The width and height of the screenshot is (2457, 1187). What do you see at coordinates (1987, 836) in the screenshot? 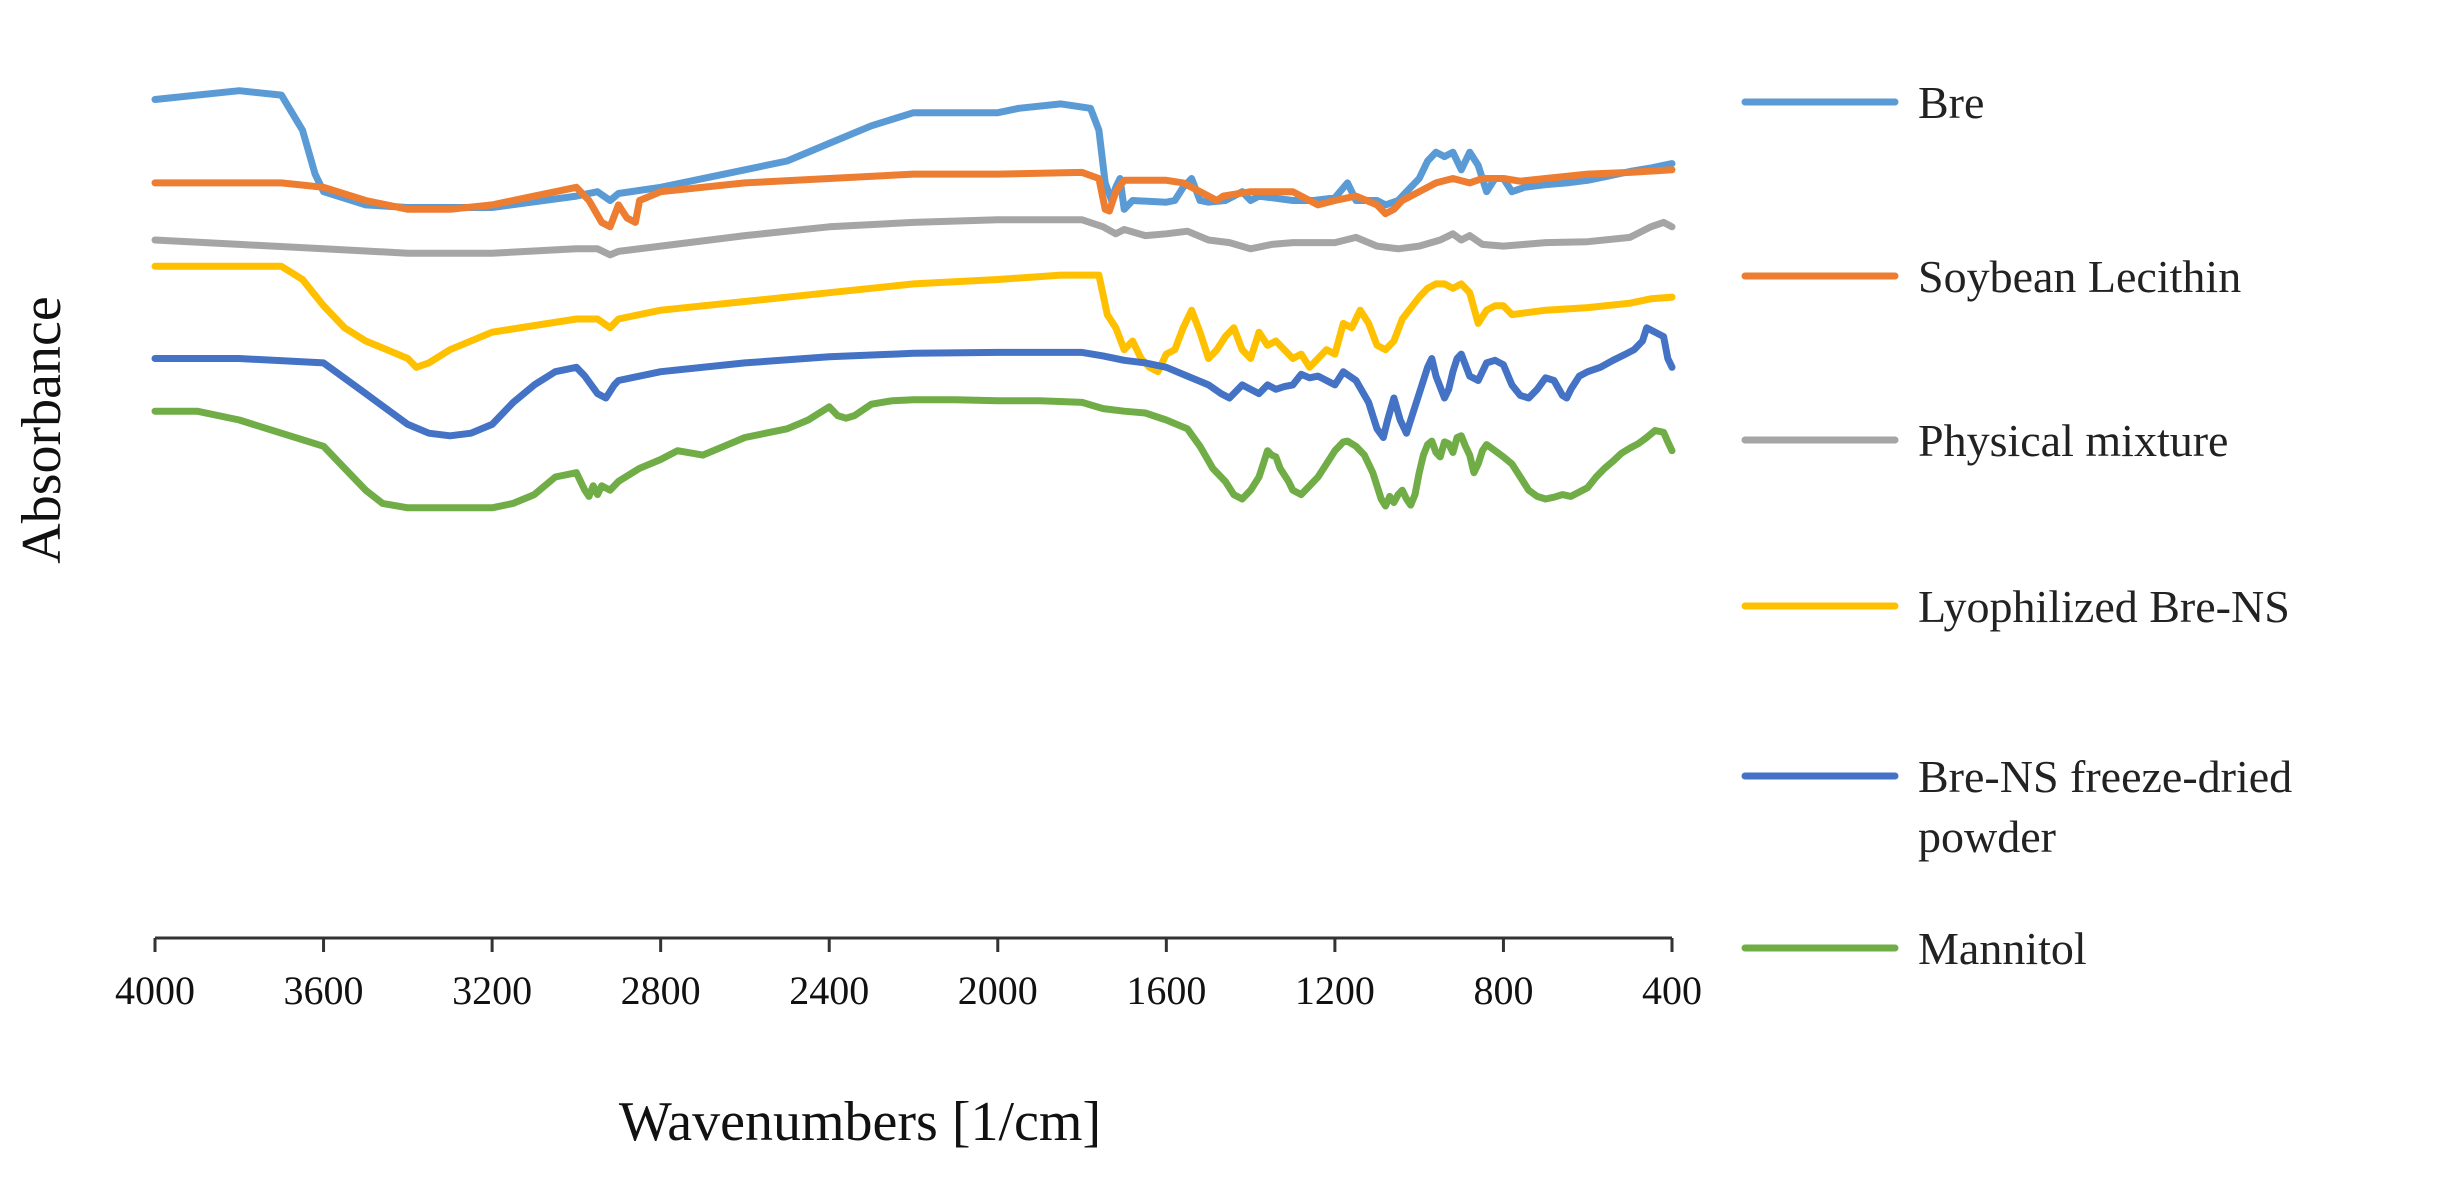
I see `legend-entry-line: powder` at bounding box center [1987, 836].